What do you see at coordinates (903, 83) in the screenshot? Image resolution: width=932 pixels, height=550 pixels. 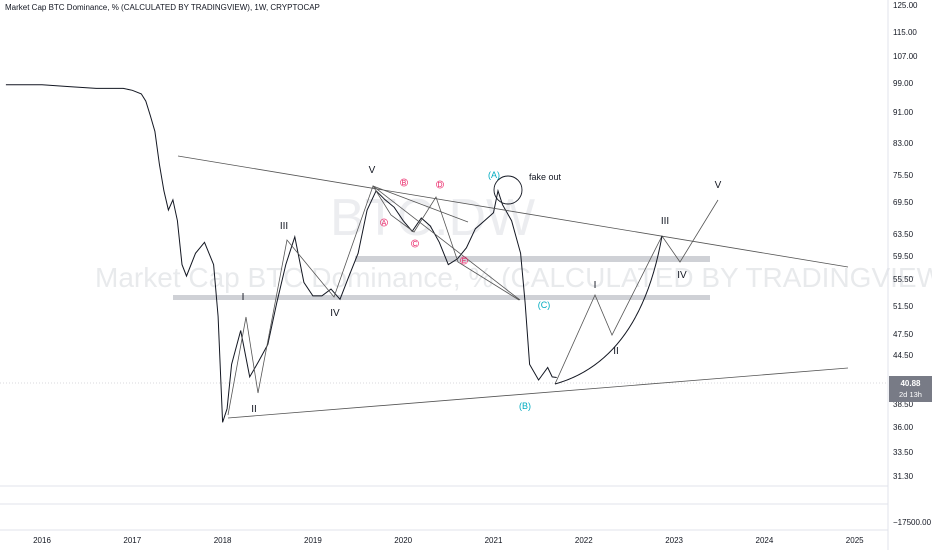 I see `y-tick-label: 99.00` at bounding box center [903, 83].